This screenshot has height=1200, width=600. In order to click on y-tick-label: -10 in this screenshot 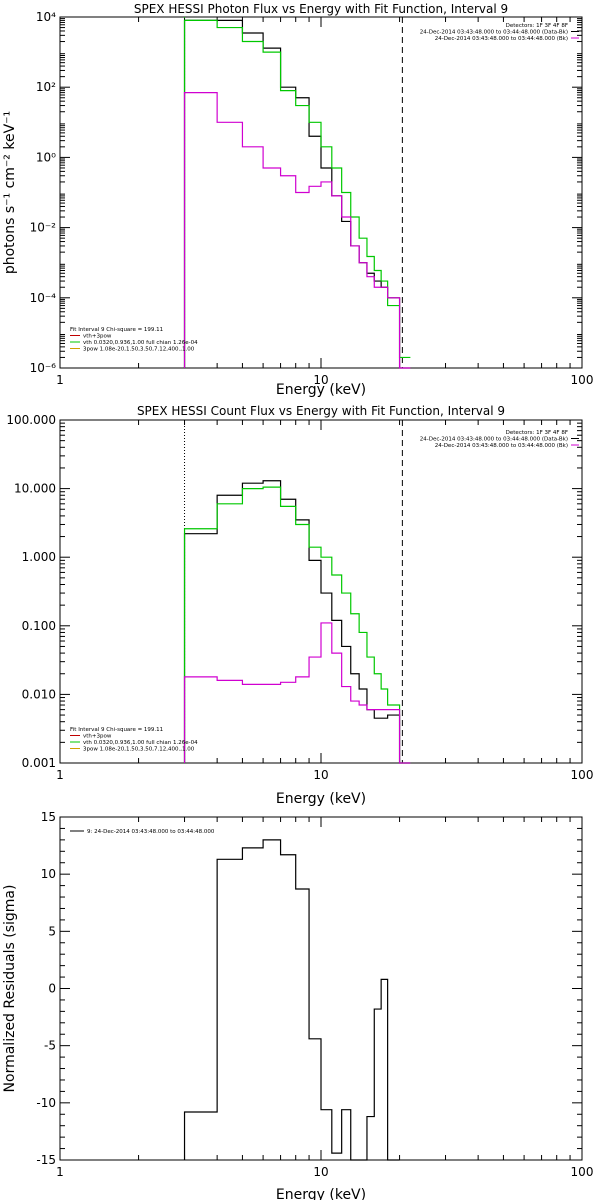, I will do `click(46, 1103)`.